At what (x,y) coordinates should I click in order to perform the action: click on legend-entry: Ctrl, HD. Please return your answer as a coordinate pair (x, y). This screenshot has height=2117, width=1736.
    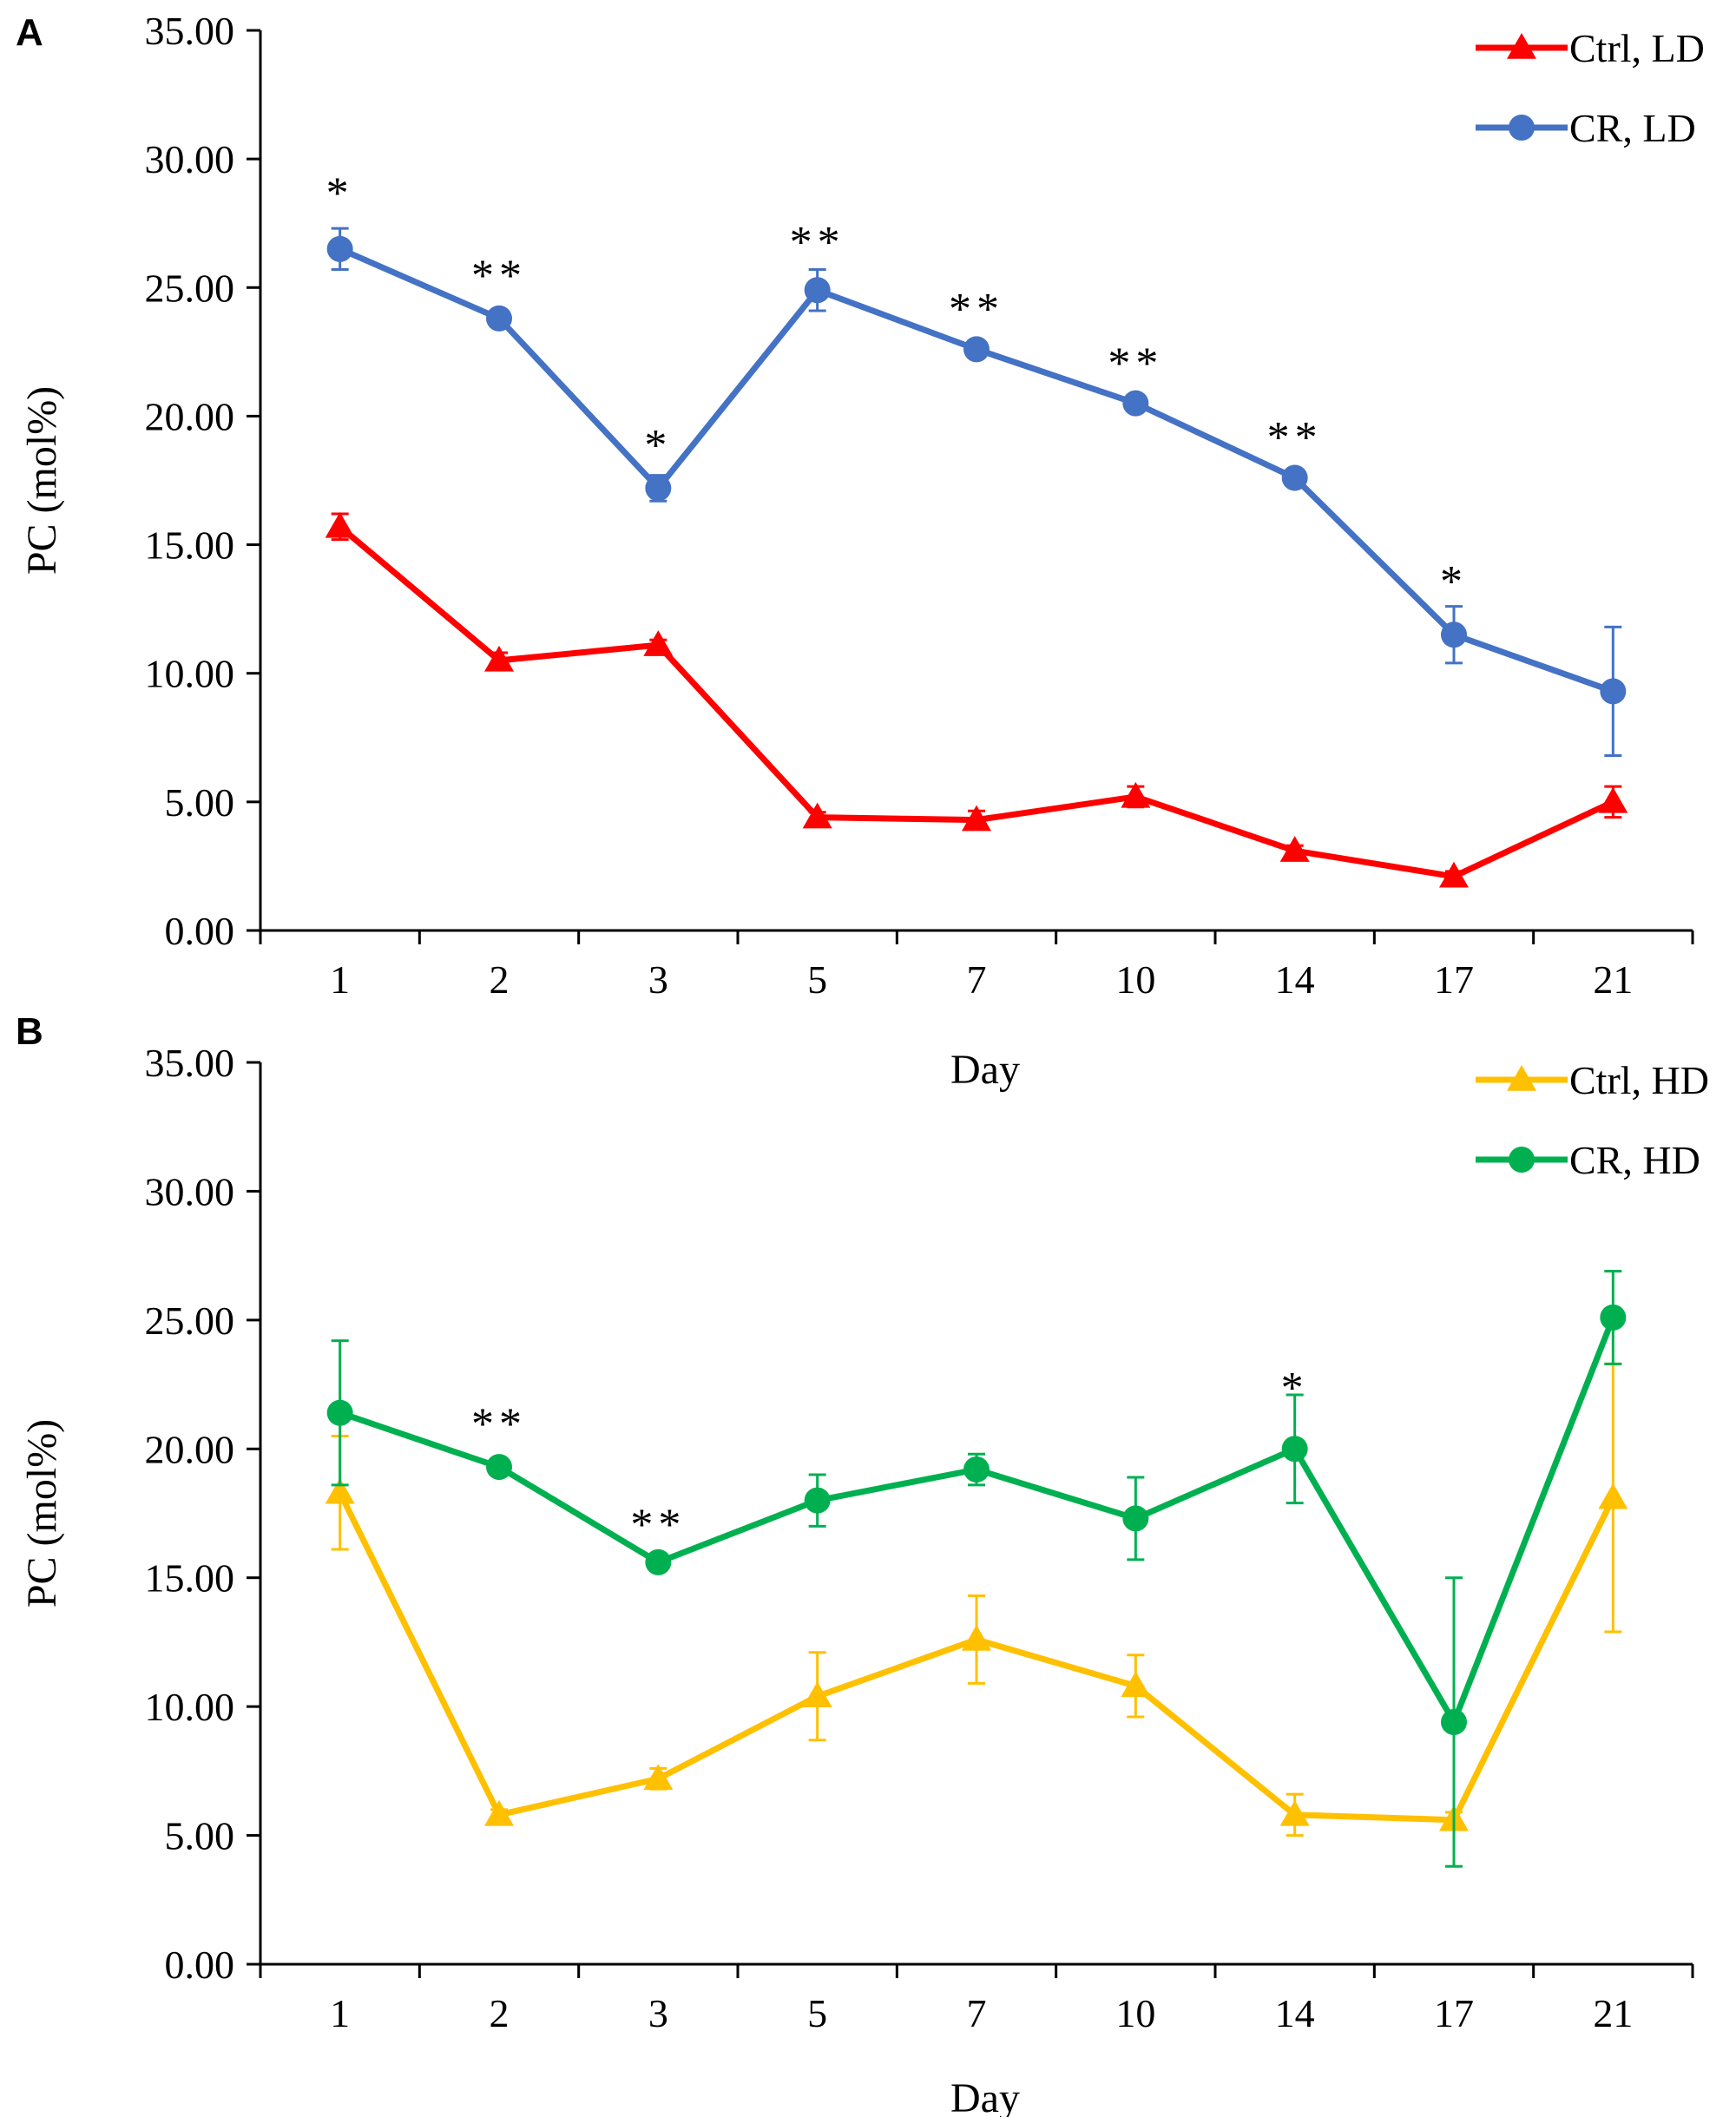
    Looking at the image, I should click on (1592, 1080).